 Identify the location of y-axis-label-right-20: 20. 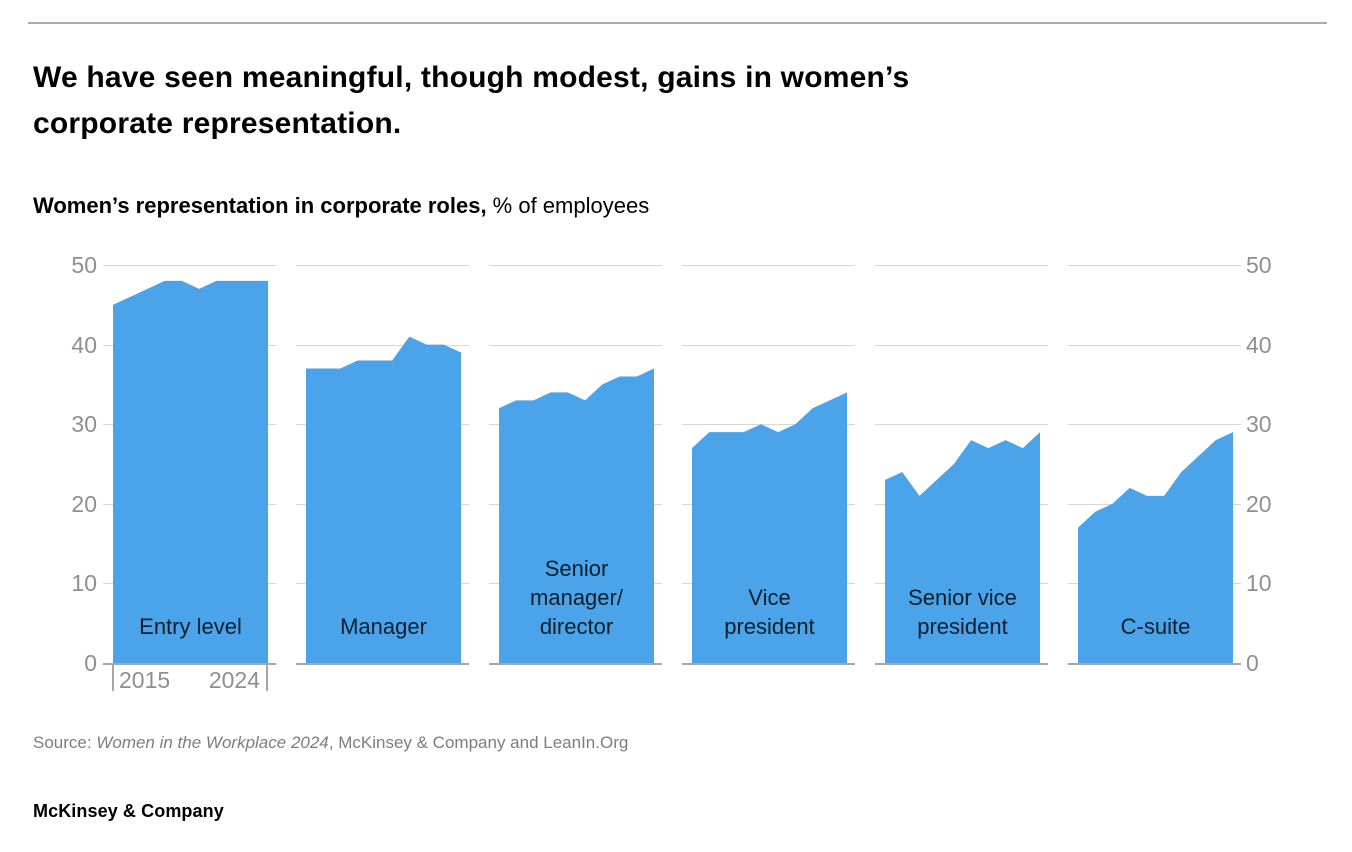
(1259, 503).